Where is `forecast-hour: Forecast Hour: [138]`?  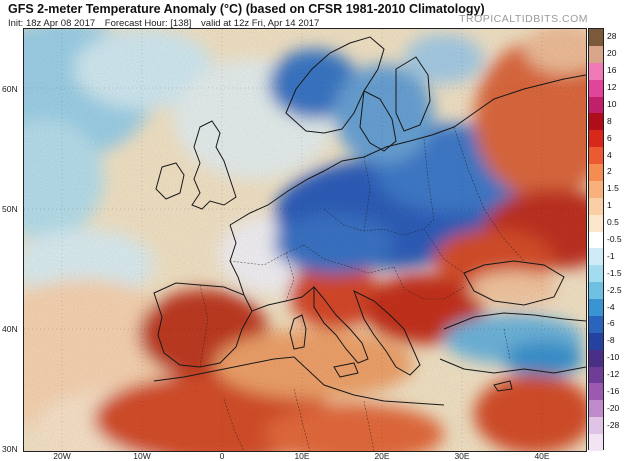 forecast-hour: Forecast Hour: [138] is located at coordinates (148, 23).